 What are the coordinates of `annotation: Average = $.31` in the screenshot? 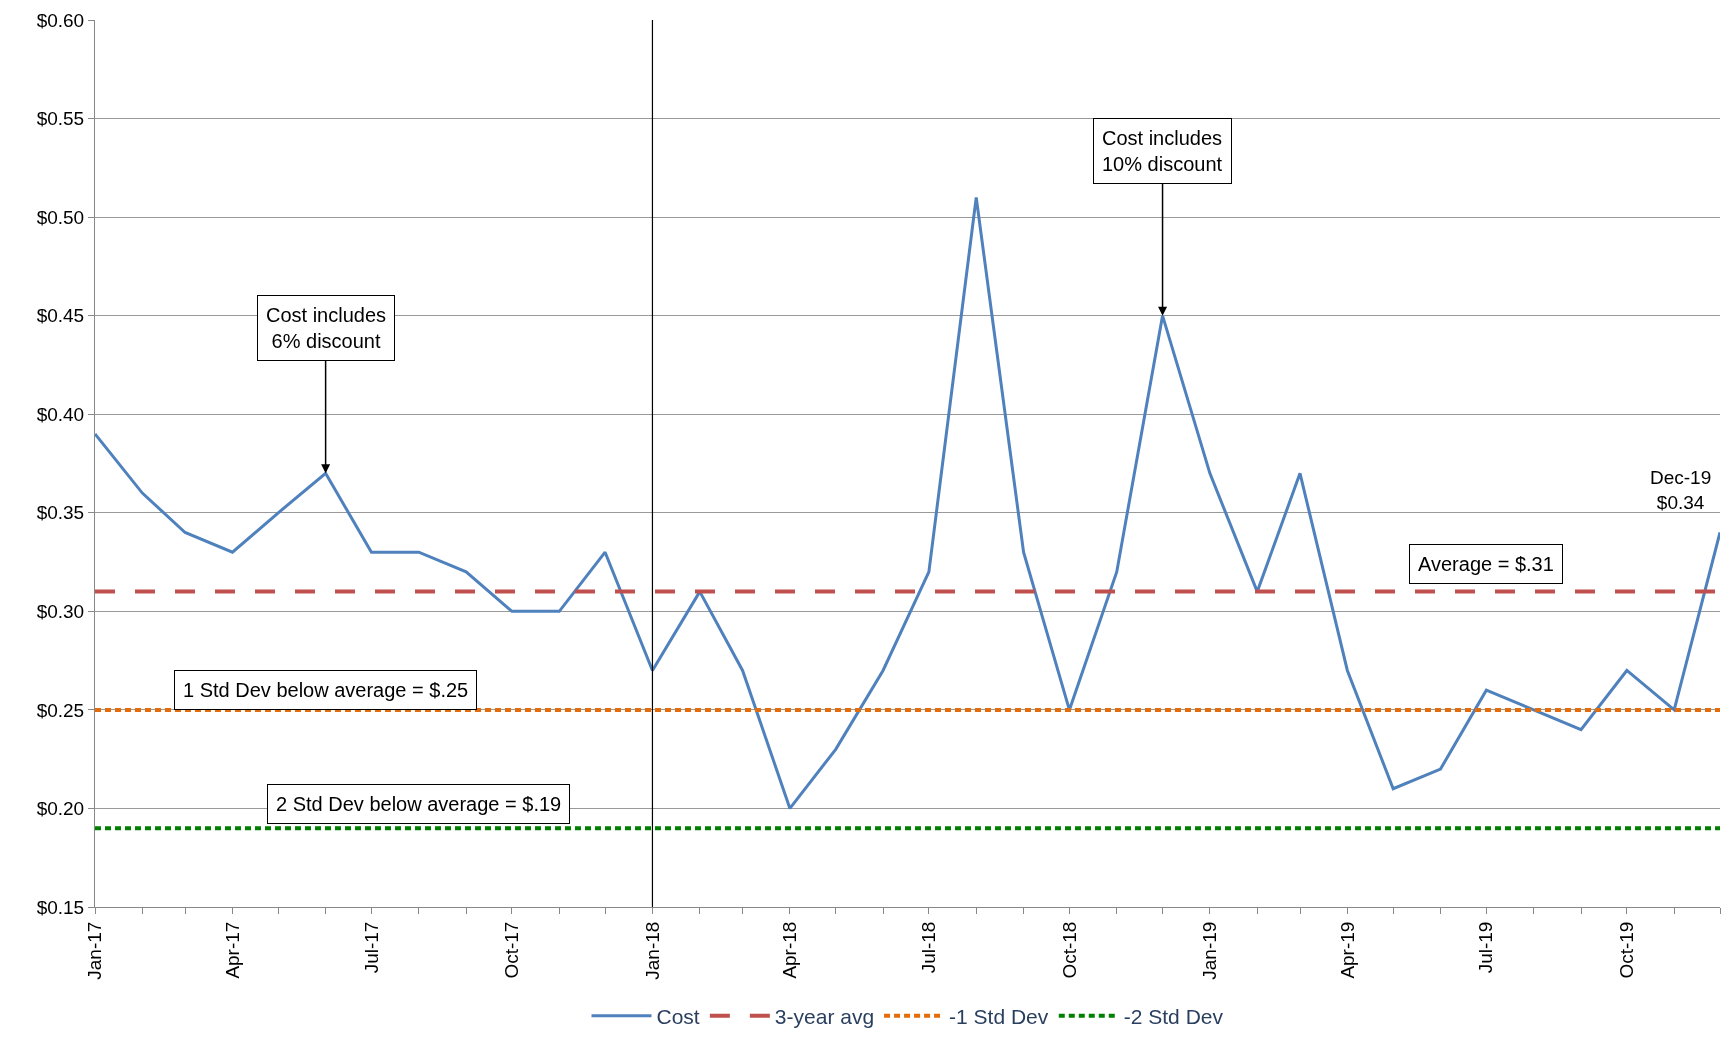 It's located at (1486, 564).